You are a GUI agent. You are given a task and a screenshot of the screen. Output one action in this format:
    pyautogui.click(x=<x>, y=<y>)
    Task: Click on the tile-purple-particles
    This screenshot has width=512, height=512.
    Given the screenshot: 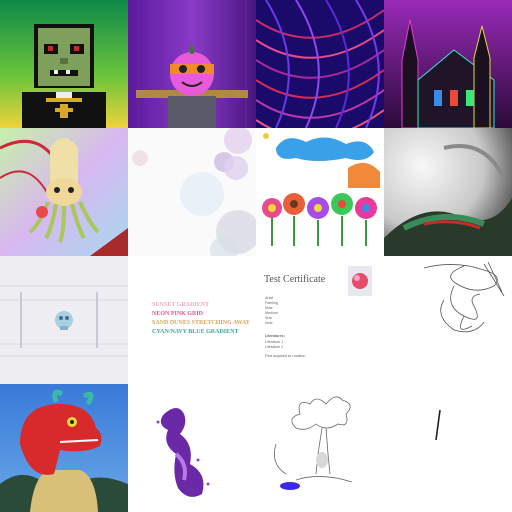 What is the action you would take?
    pyautogui.click(x=192, y=448)
    